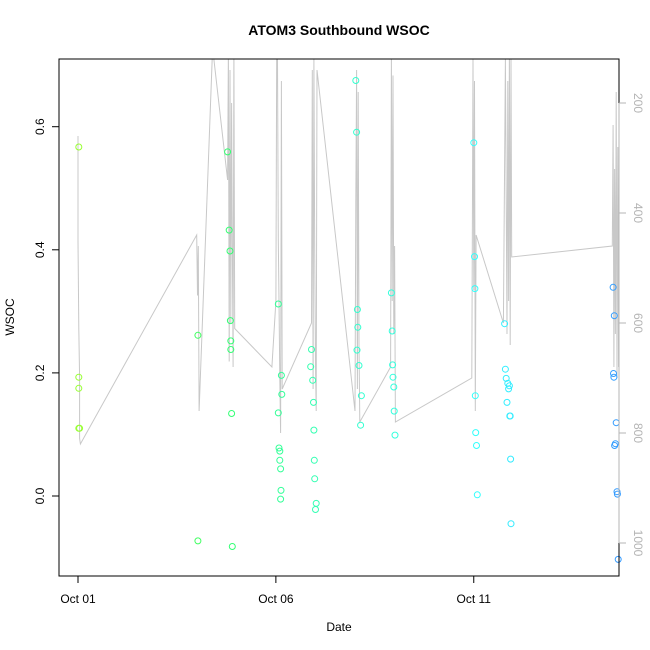 The image size is (650, 650). I want to click on y2-tick-label: 800, so click(638, 433).